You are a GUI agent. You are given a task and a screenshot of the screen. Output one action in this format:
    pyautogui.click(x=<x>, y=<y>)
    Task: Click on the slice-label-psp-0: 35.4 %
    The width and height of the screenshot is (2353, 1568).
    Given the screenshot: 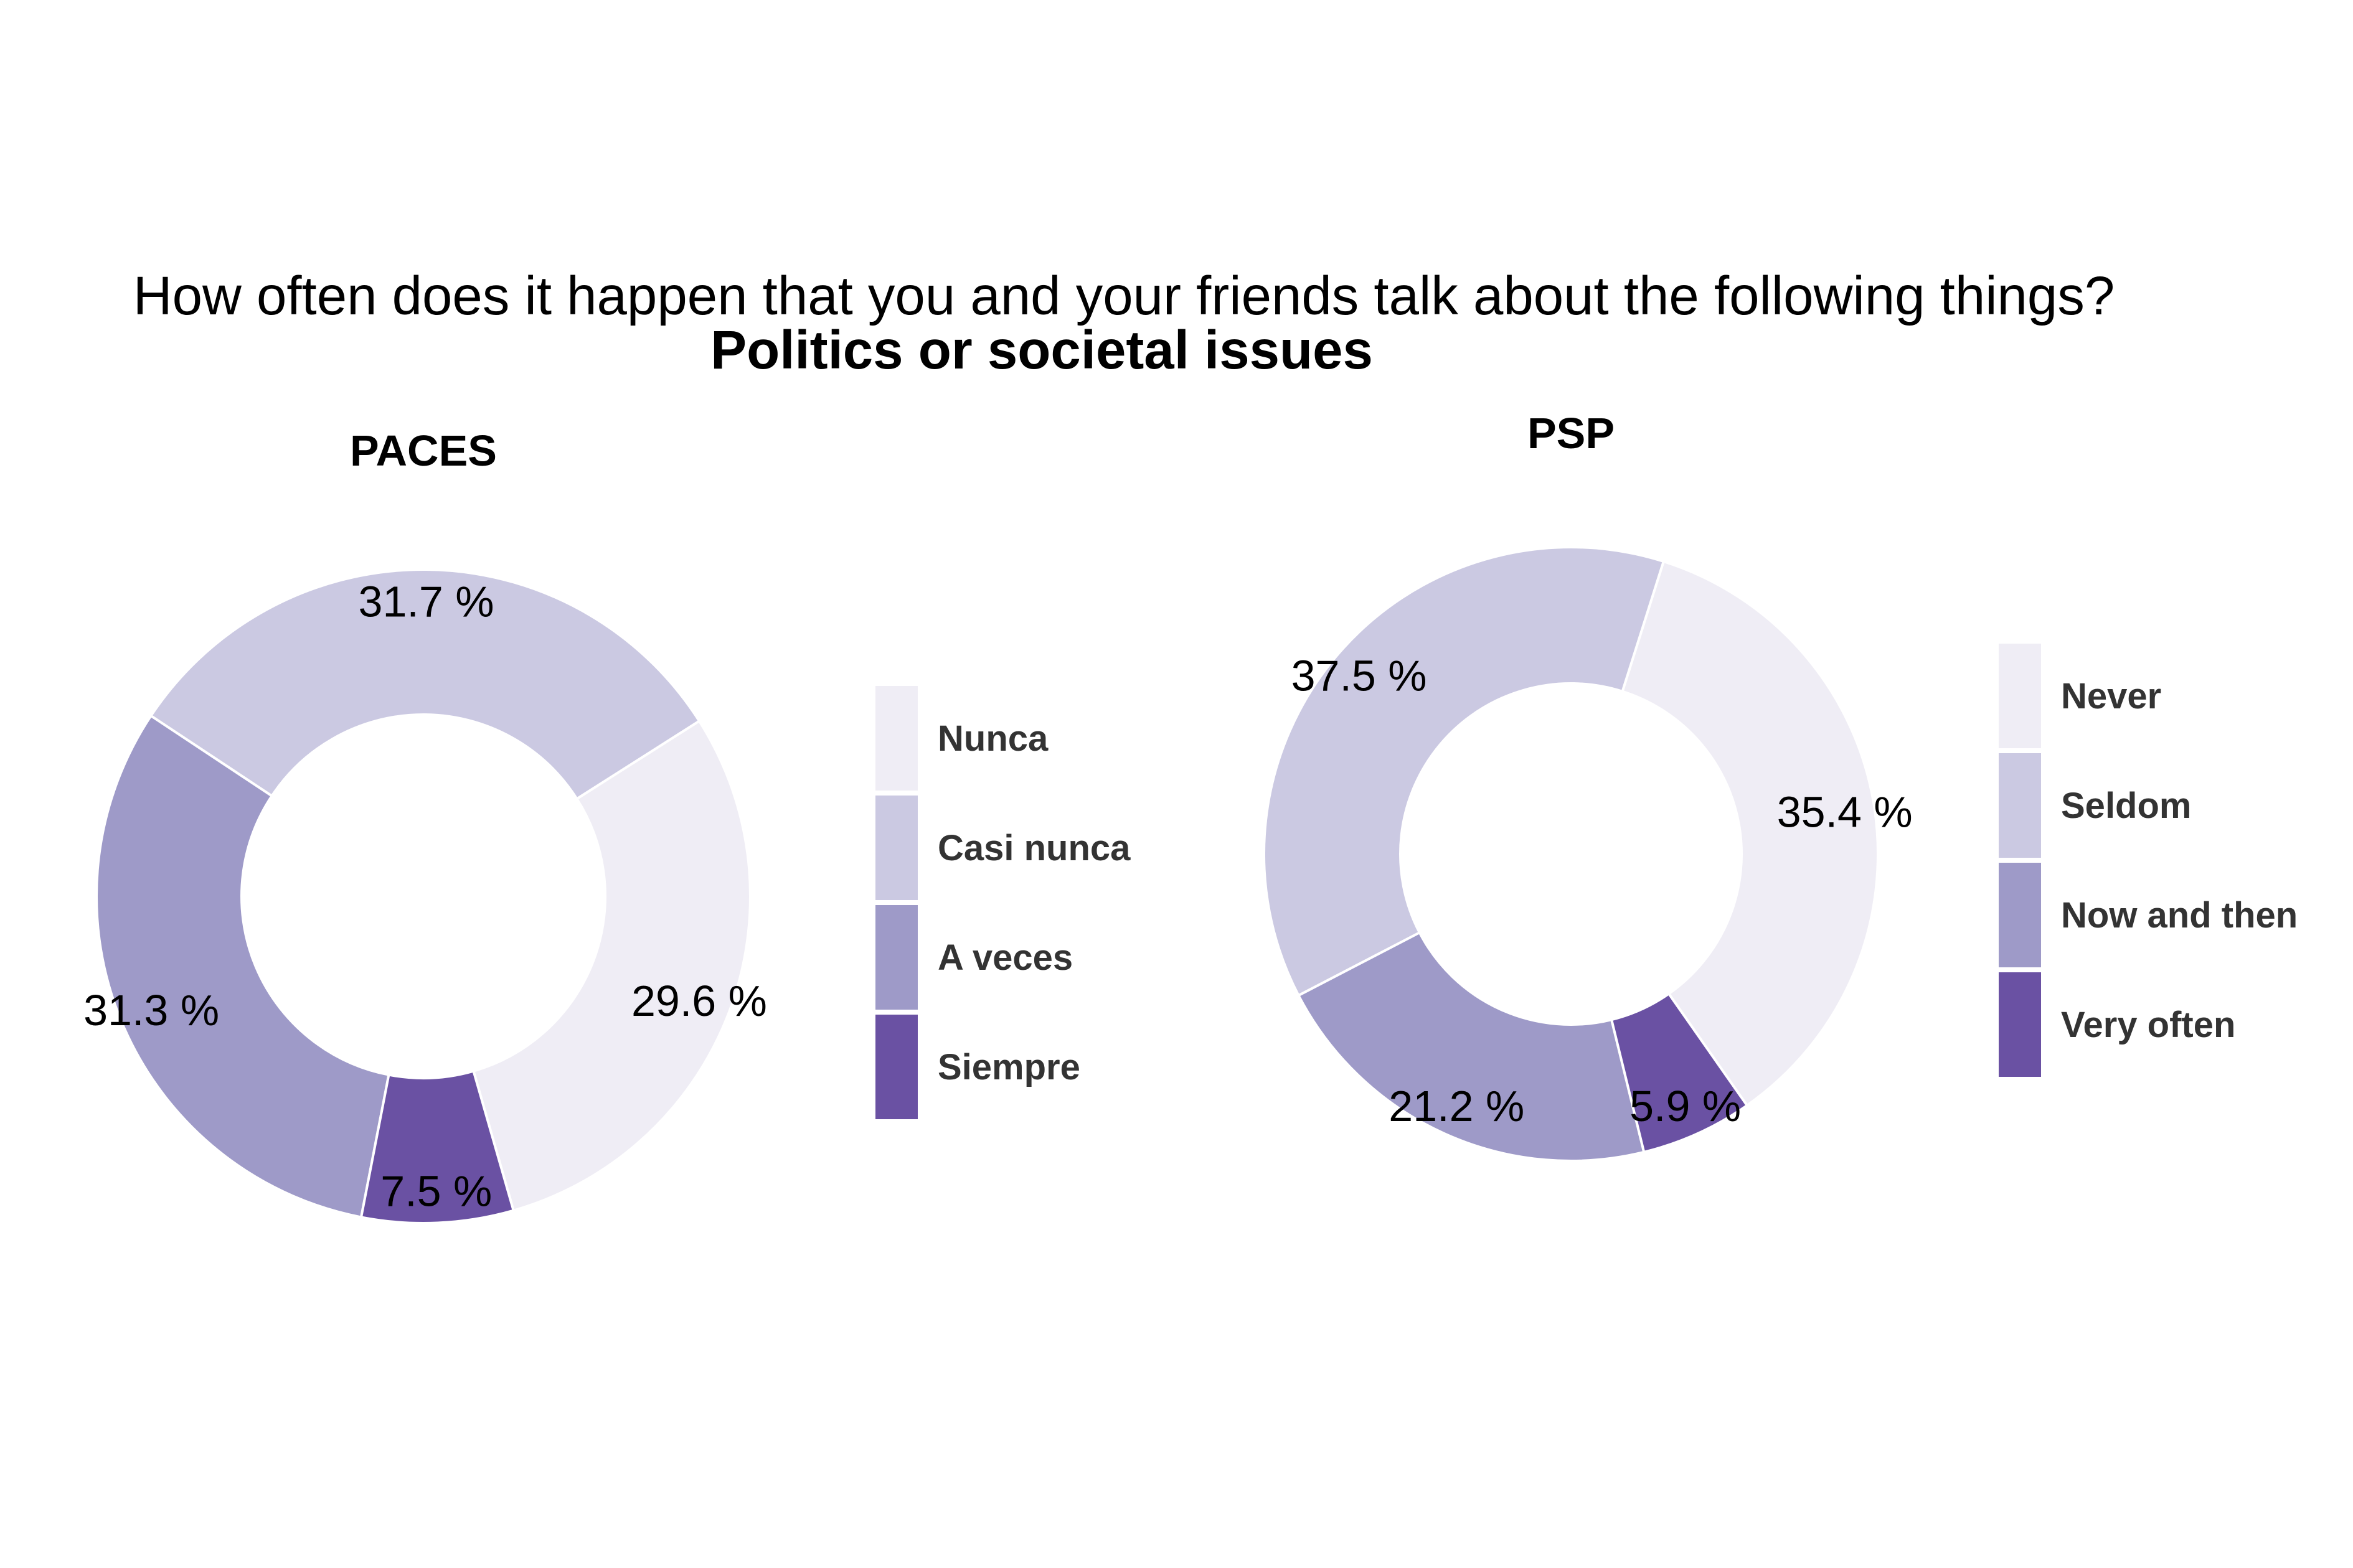 What is the action you would take?
    pyautogui.click(x=1845, y=813)
    